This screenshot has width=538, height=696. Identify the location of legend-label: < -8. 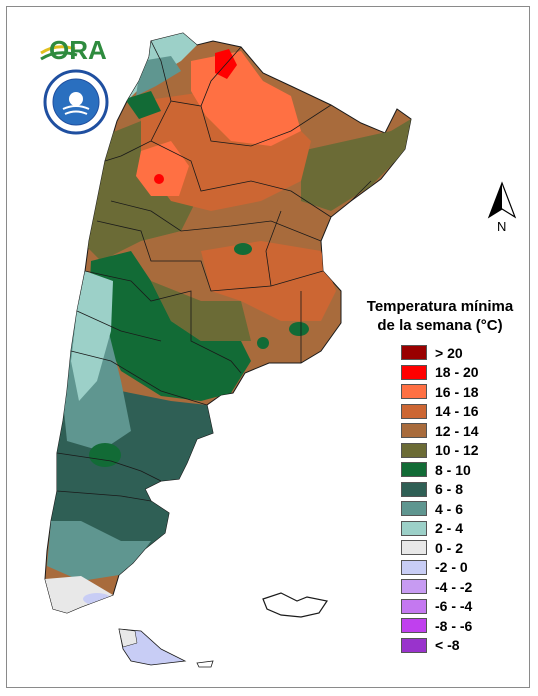
(447, 645).